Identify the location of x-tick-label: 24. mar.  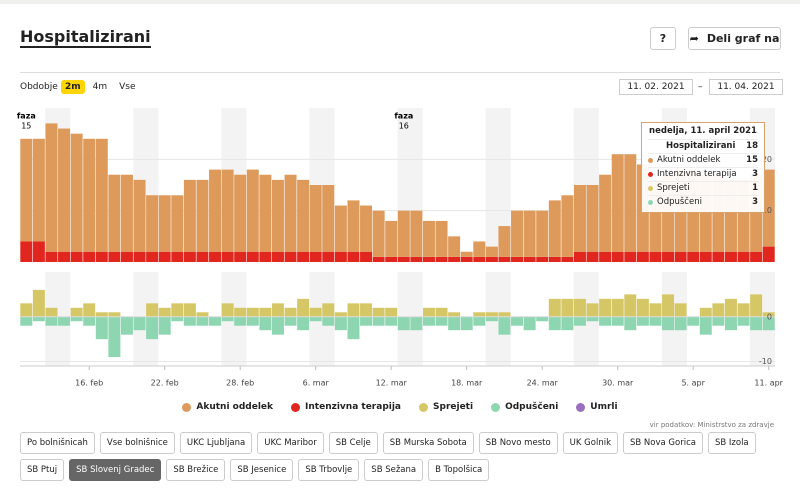
(543, 383).